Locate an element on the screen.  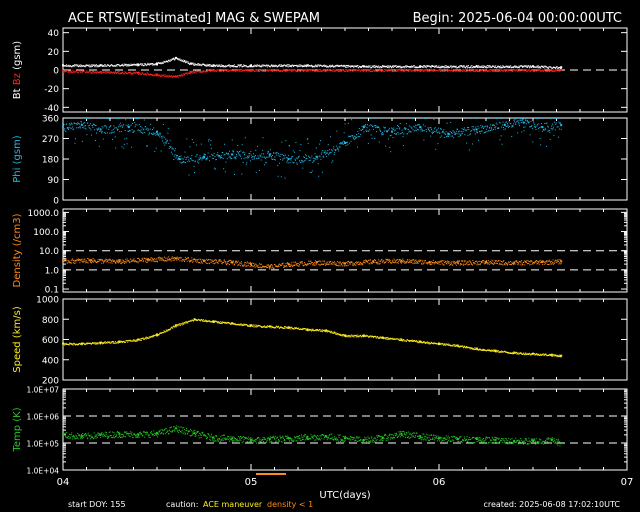
y-tick-label: 10.0 is located at coordinates (49, 252).